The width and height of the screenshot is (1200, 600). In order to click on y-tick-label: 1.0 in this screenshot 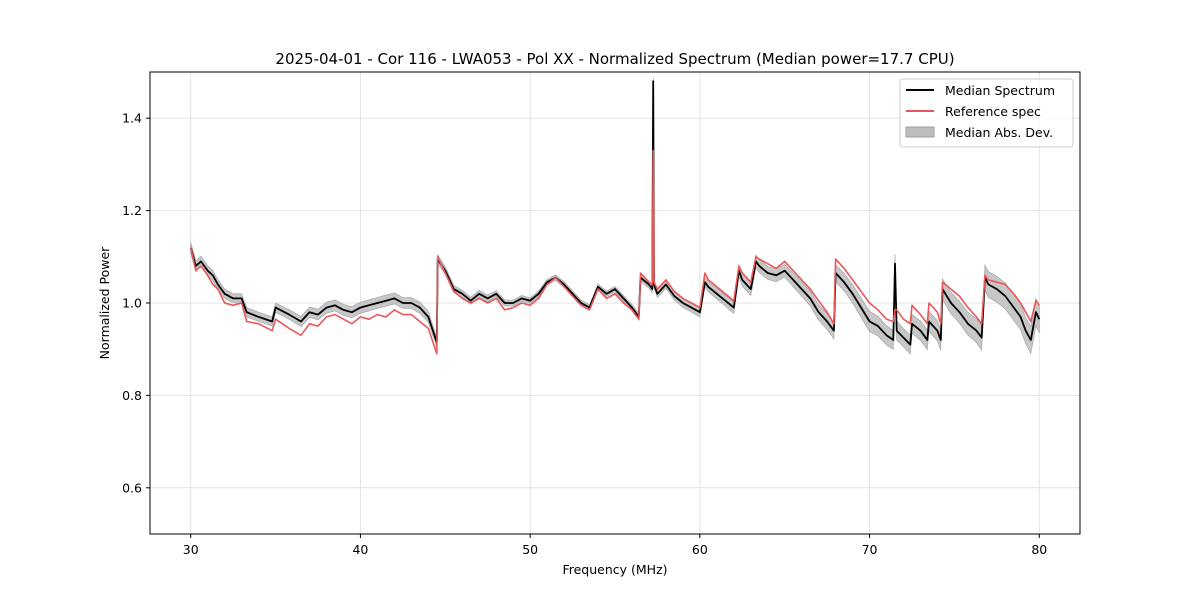, I will do `click(132, 303)`.